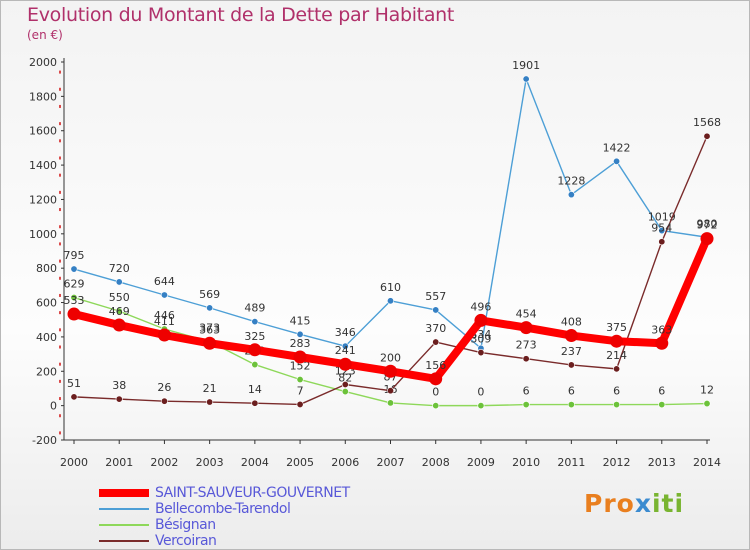 The height and width of the screenshot is (550, 750). Describe the element at coordinates (643, 503) in the screenshot. I see `logo-part-x: x` at that location.